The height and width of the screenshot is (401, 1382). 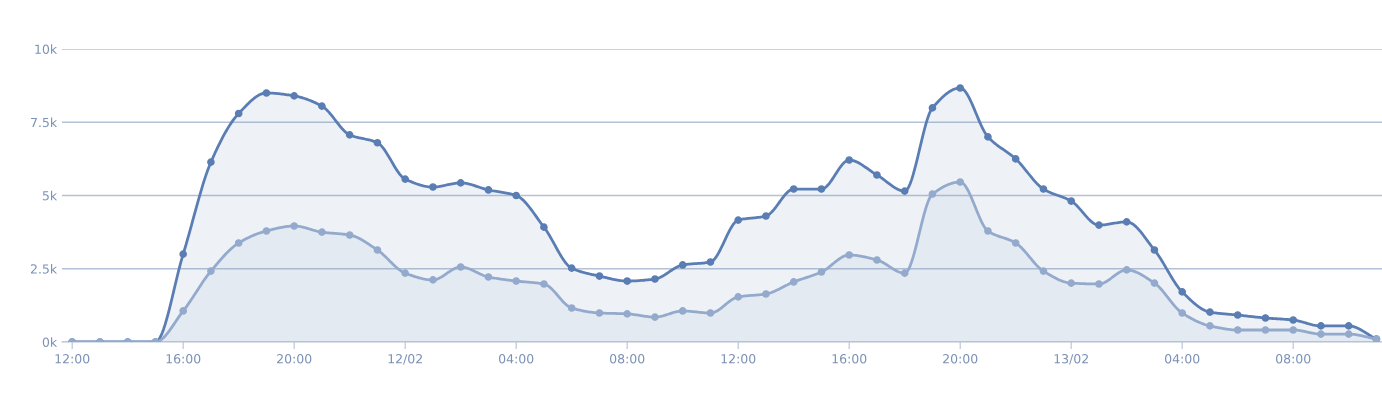 What do you see at coordinates (50, 342) in the screenshot?
I see `y-tick-label: 0k` at bounding box center [50, 342].